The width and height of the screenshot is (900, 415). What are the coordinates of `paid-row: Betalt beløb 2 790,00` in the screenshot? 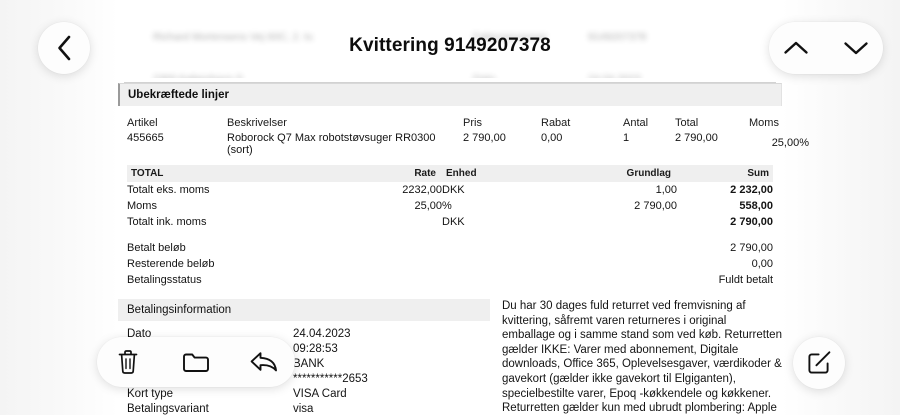 It's located at (450, 248).